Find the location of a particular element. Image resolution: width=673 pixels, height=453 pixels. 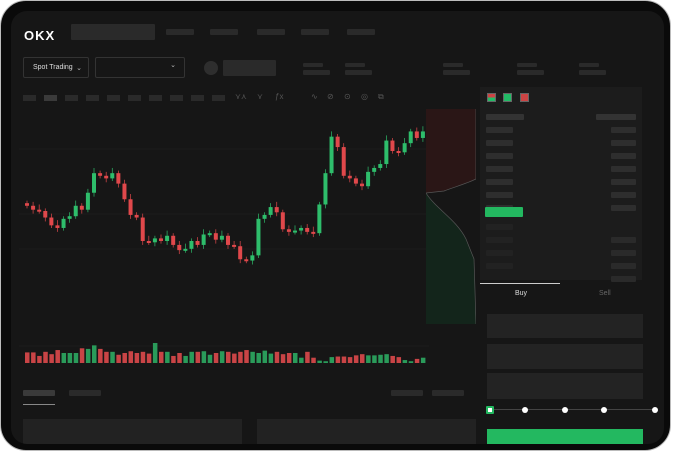

amount-input is located at coordinates (565, 356).